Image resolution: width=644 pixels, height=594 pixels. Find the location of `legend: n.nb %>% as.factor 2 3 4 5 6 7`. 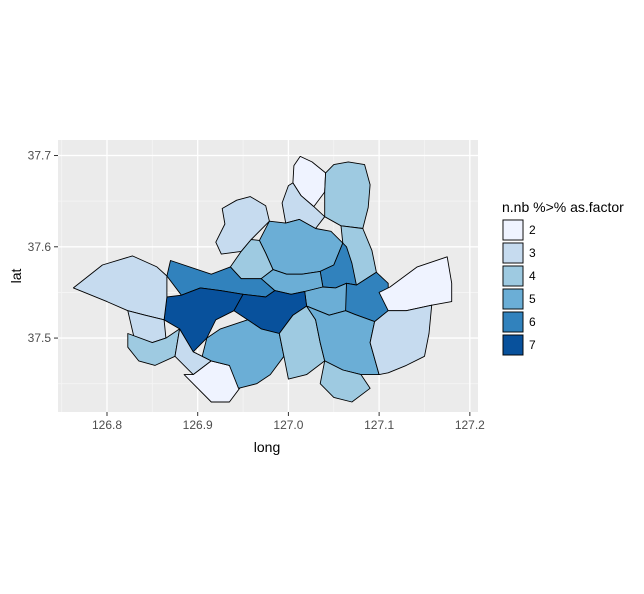

legend: n.nb %>% as.factor 2 3 4 5 6 7 is located at coordinates (563, 277).